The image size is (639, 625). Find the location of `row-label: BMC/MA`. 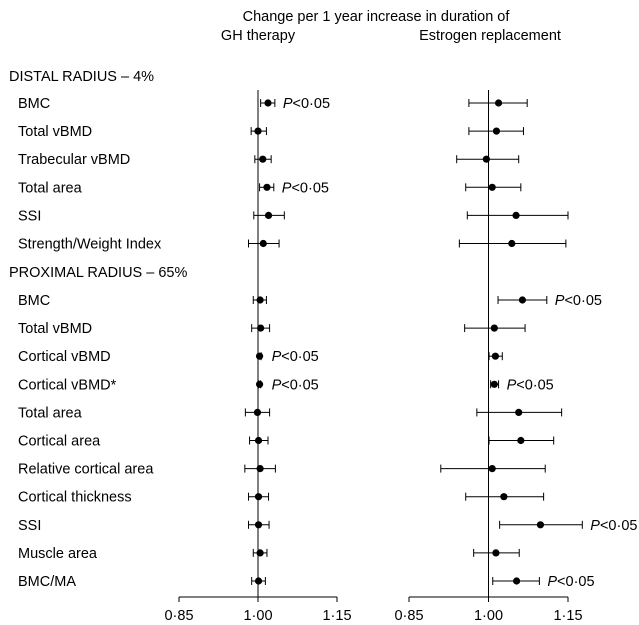

row-label: BMC/MA is located at coordinates (47, 582).